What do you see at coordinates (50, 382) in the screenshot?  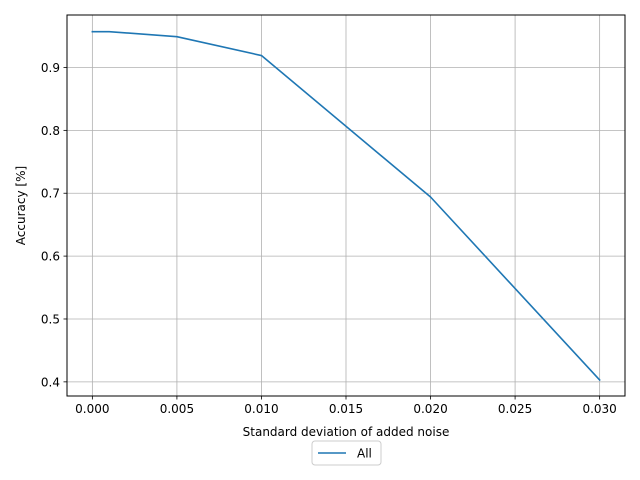 I see `y-tick-label: 0.4` at bounding box center [50, 382].